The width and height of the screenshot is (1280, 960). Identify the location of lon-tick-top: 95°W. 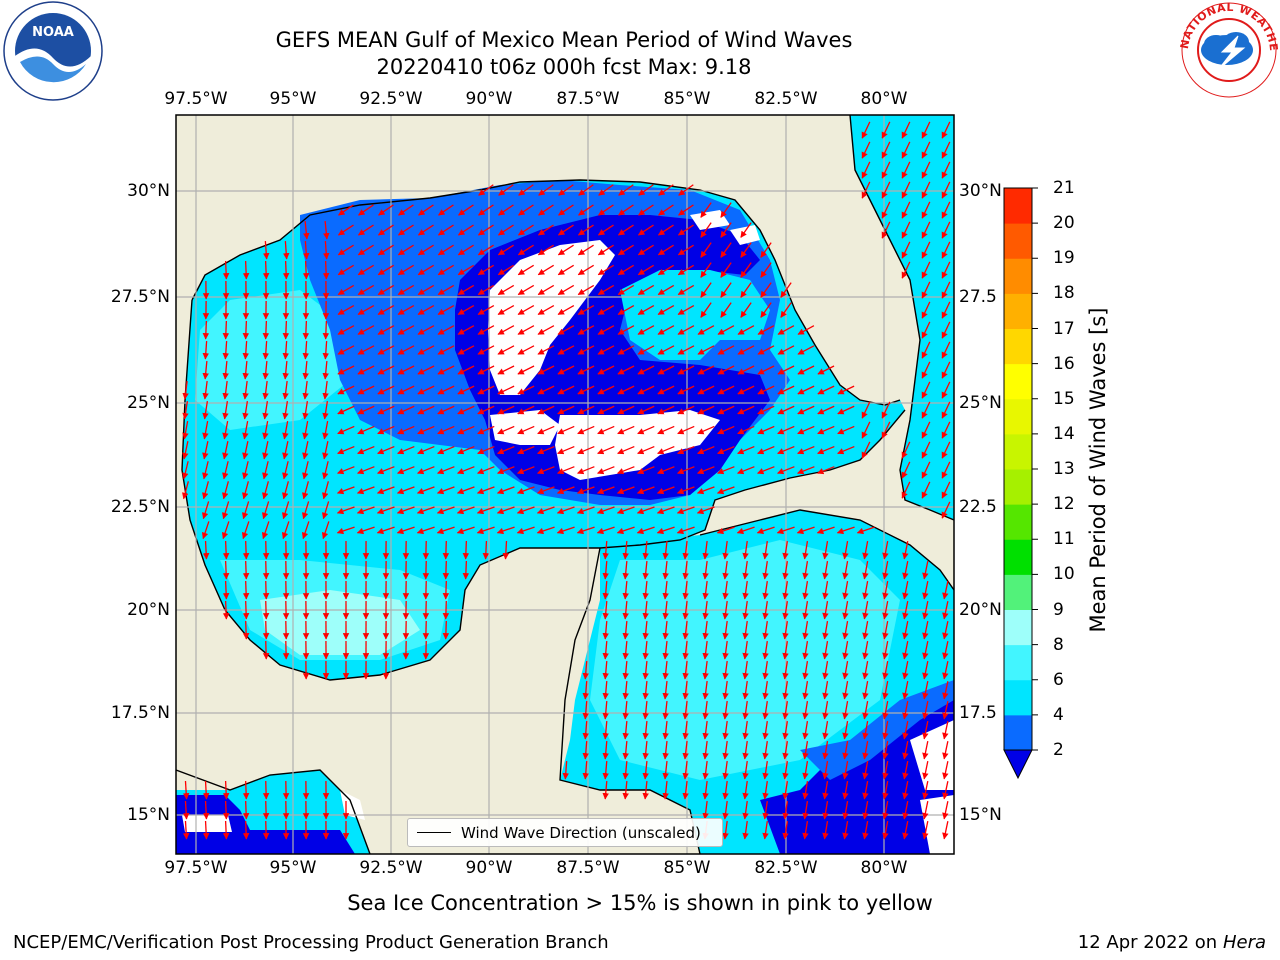
(293, 99).